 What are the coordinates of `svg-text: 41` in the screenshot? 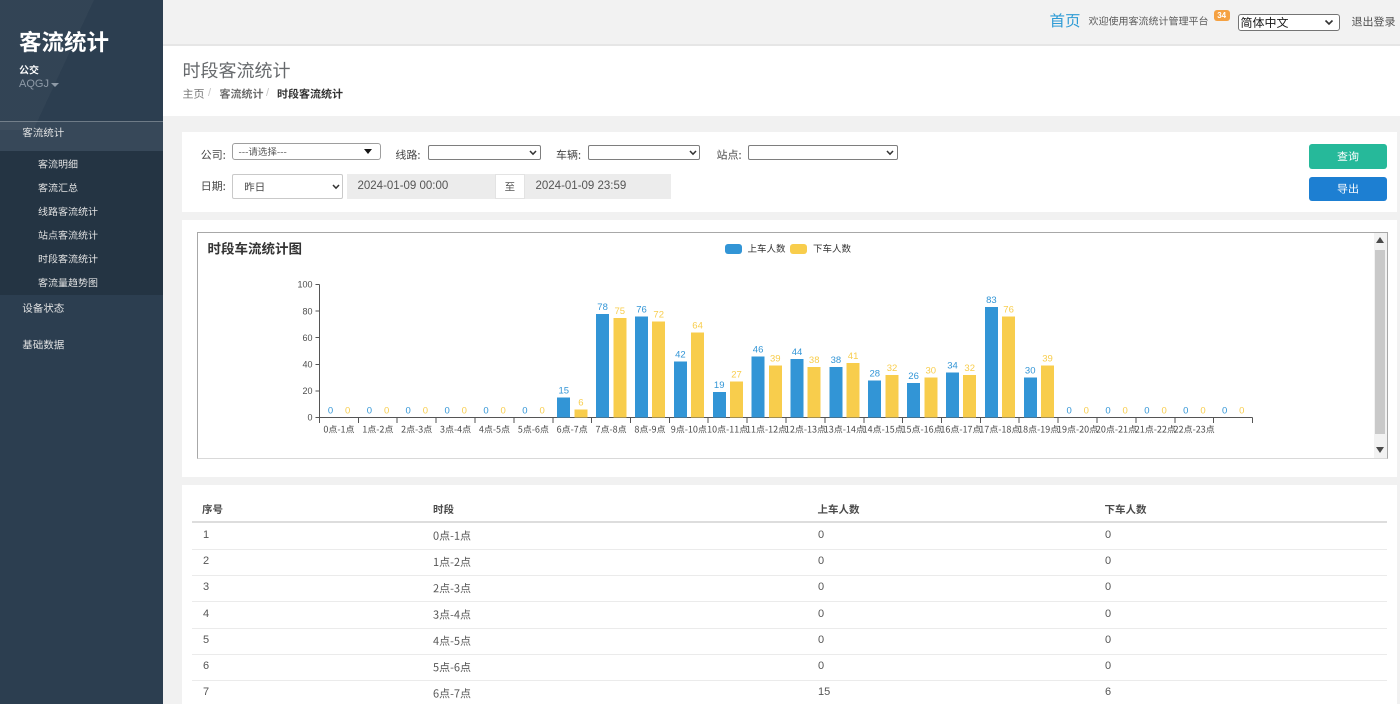 It's located at (853, 356).